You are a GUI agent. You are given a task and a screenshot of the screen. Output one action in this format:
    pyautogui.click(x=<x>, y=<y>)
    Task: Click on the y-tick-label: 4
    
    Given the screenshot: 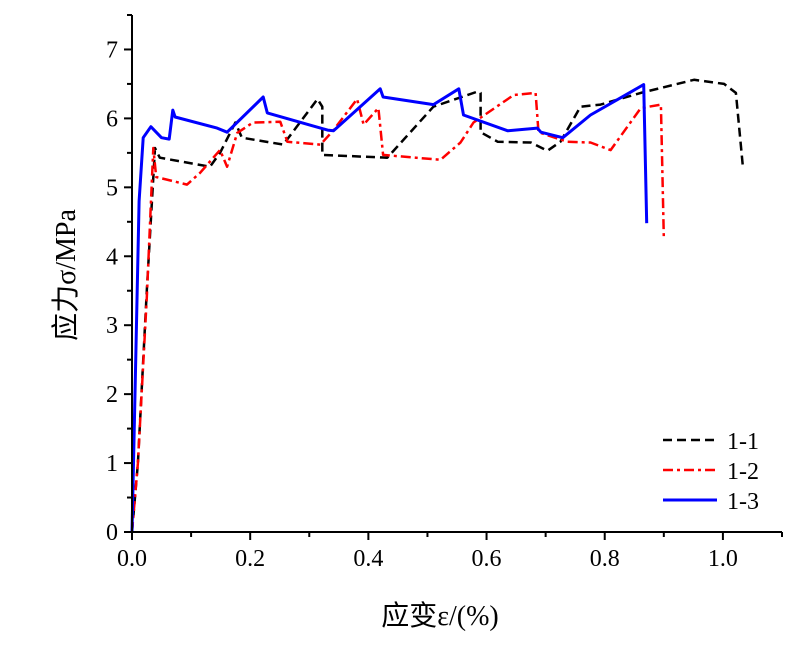 What is the action you would take?
    pyautogui.click(x=112, y=257)
    